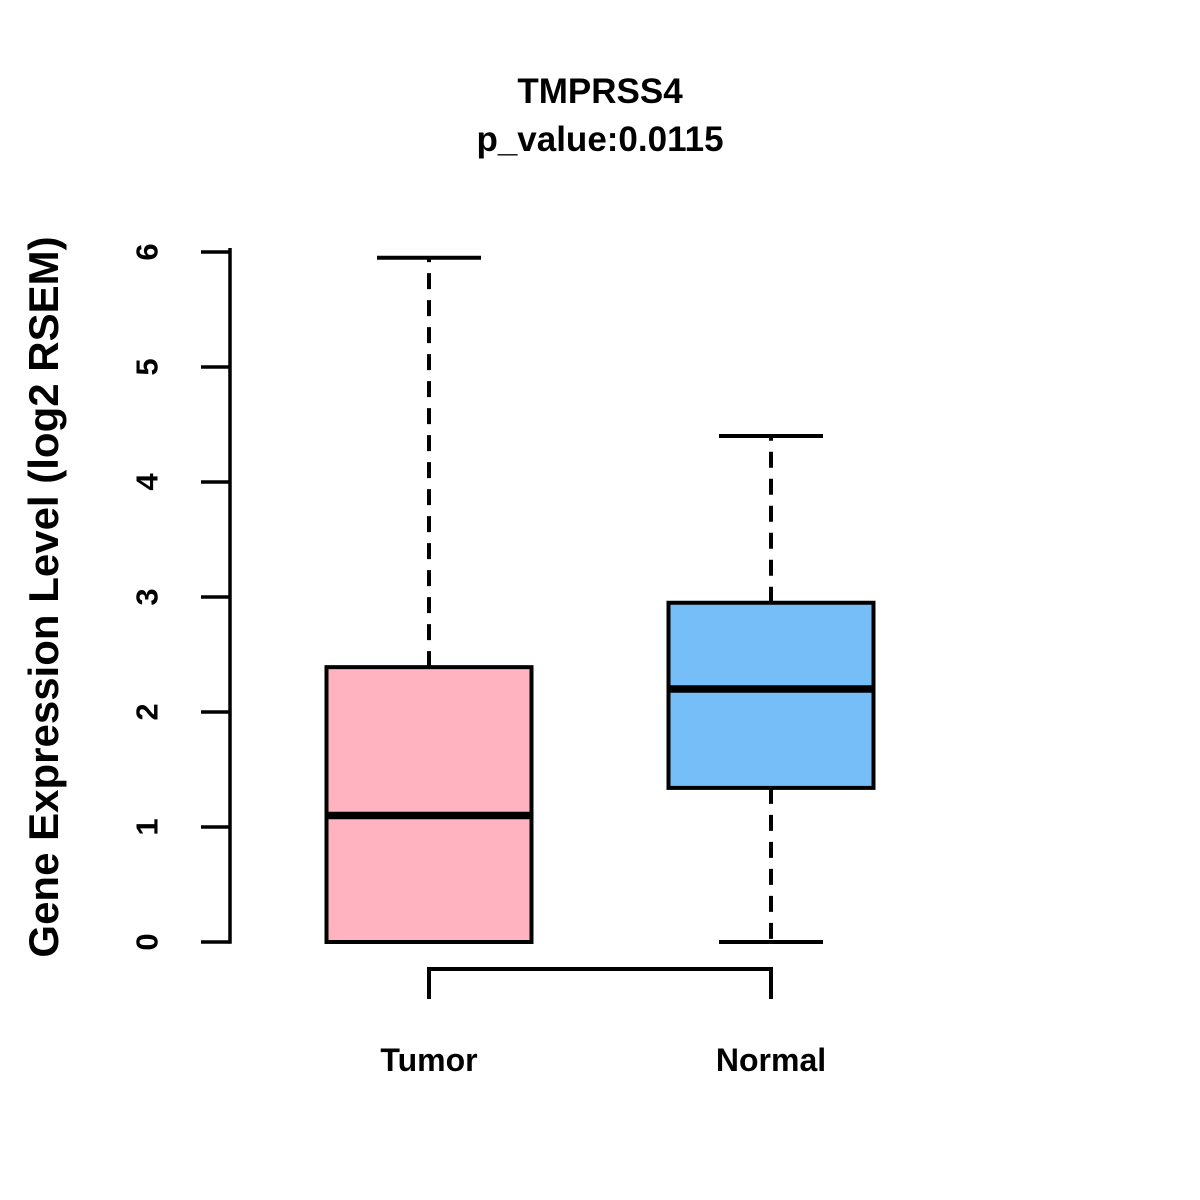 The image size is (1200, 1200). Describe the element at coordinates (147, 711) in the screenshot. I see `y-axis-tick-label: 2` at that location.